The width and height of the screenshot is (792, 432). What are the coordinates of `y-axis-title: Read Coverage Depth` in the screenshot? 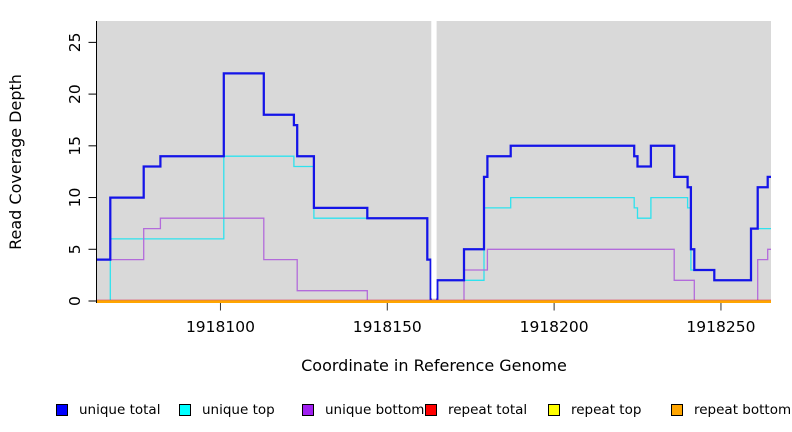 It's located at (15, 162).